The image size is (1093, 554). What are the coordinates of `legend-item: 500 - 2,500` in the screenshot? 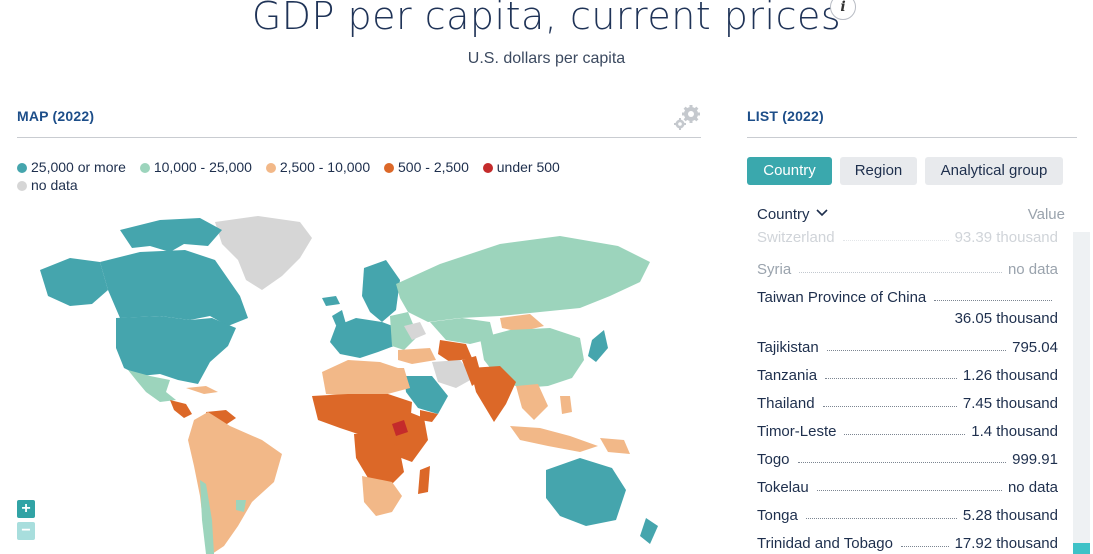 It's located at (426, 167).